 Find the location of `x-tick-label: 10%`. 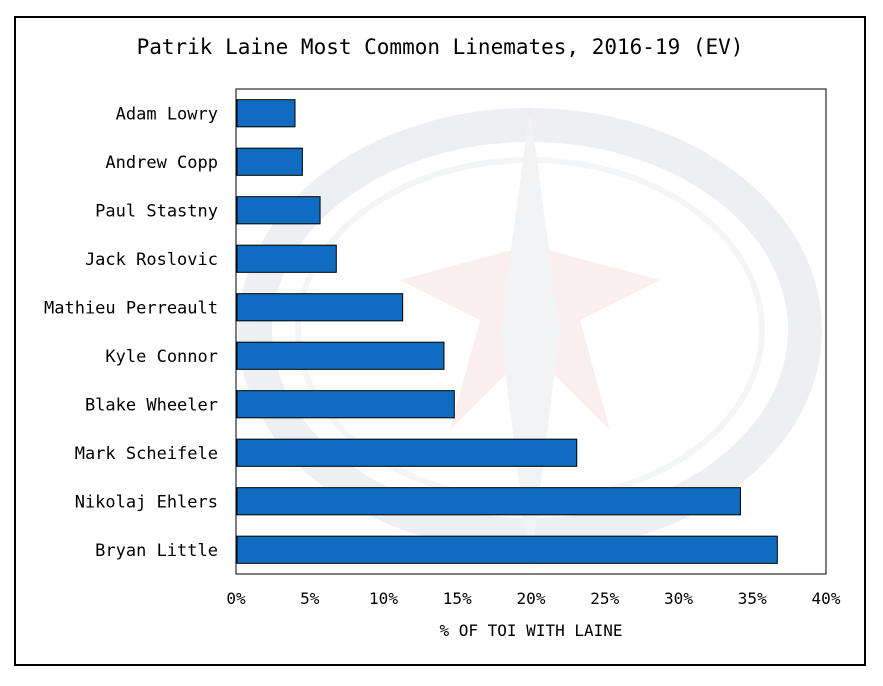

x-tick-label: 10% is located at coordinates (383, 598).